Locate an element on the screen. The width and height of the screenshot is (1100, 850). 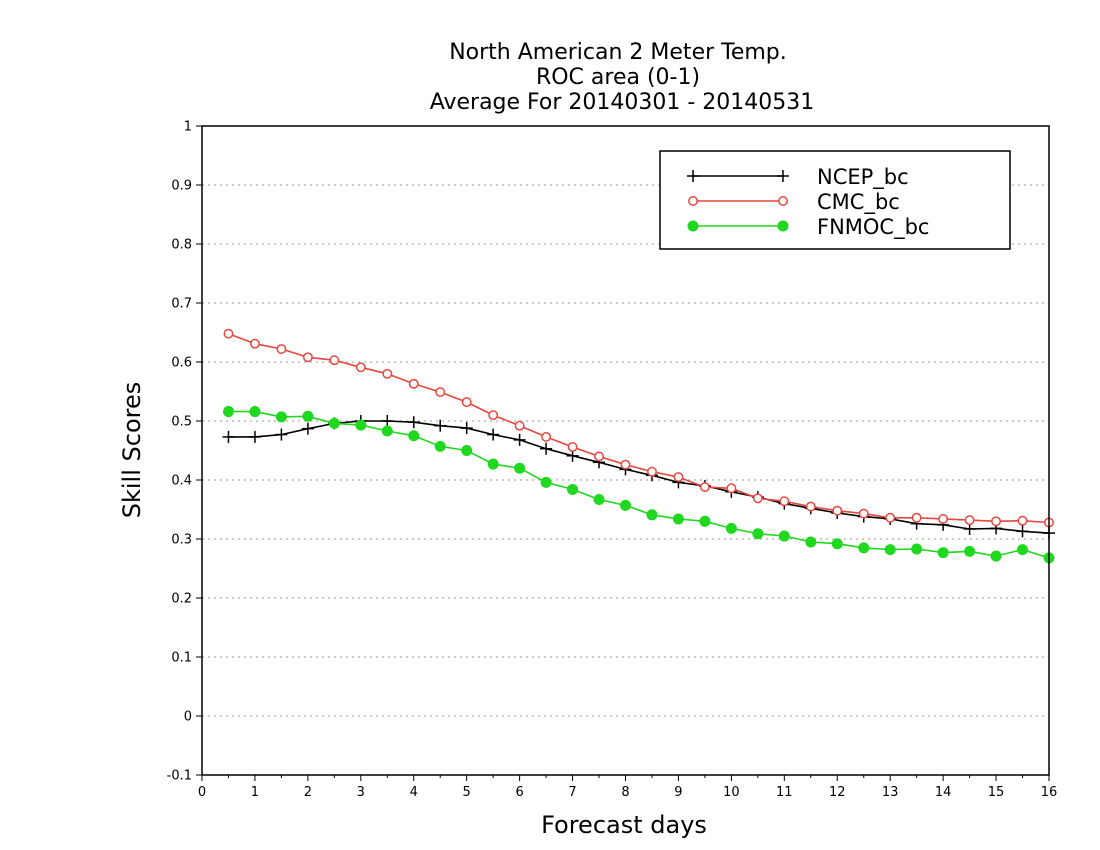
y-tick-label: 0.1 is located at coordinates (181, 658).